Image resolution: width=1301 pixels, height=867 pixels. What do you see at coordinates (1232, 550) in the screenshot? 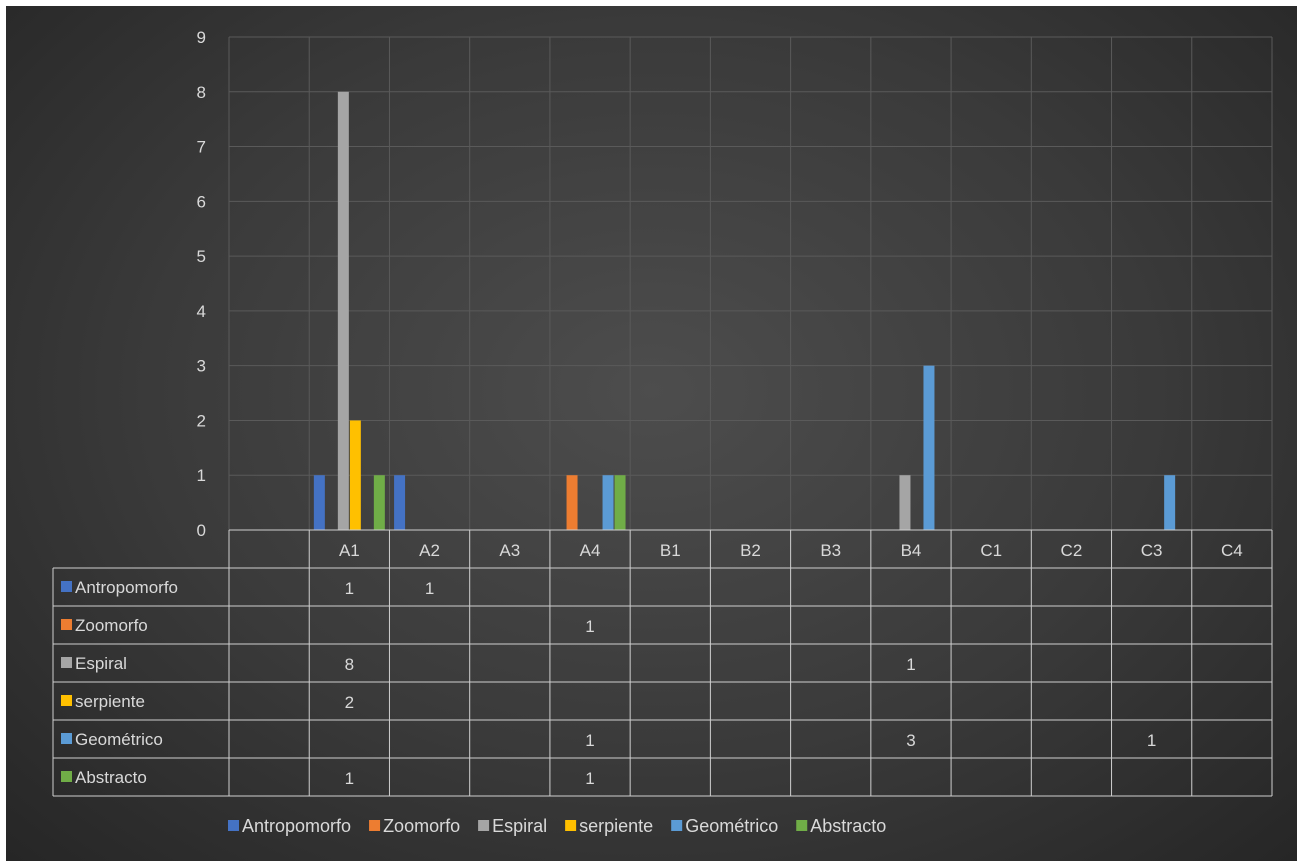
I see `x-tick-label: C4` at bounding box center [1232, 550].